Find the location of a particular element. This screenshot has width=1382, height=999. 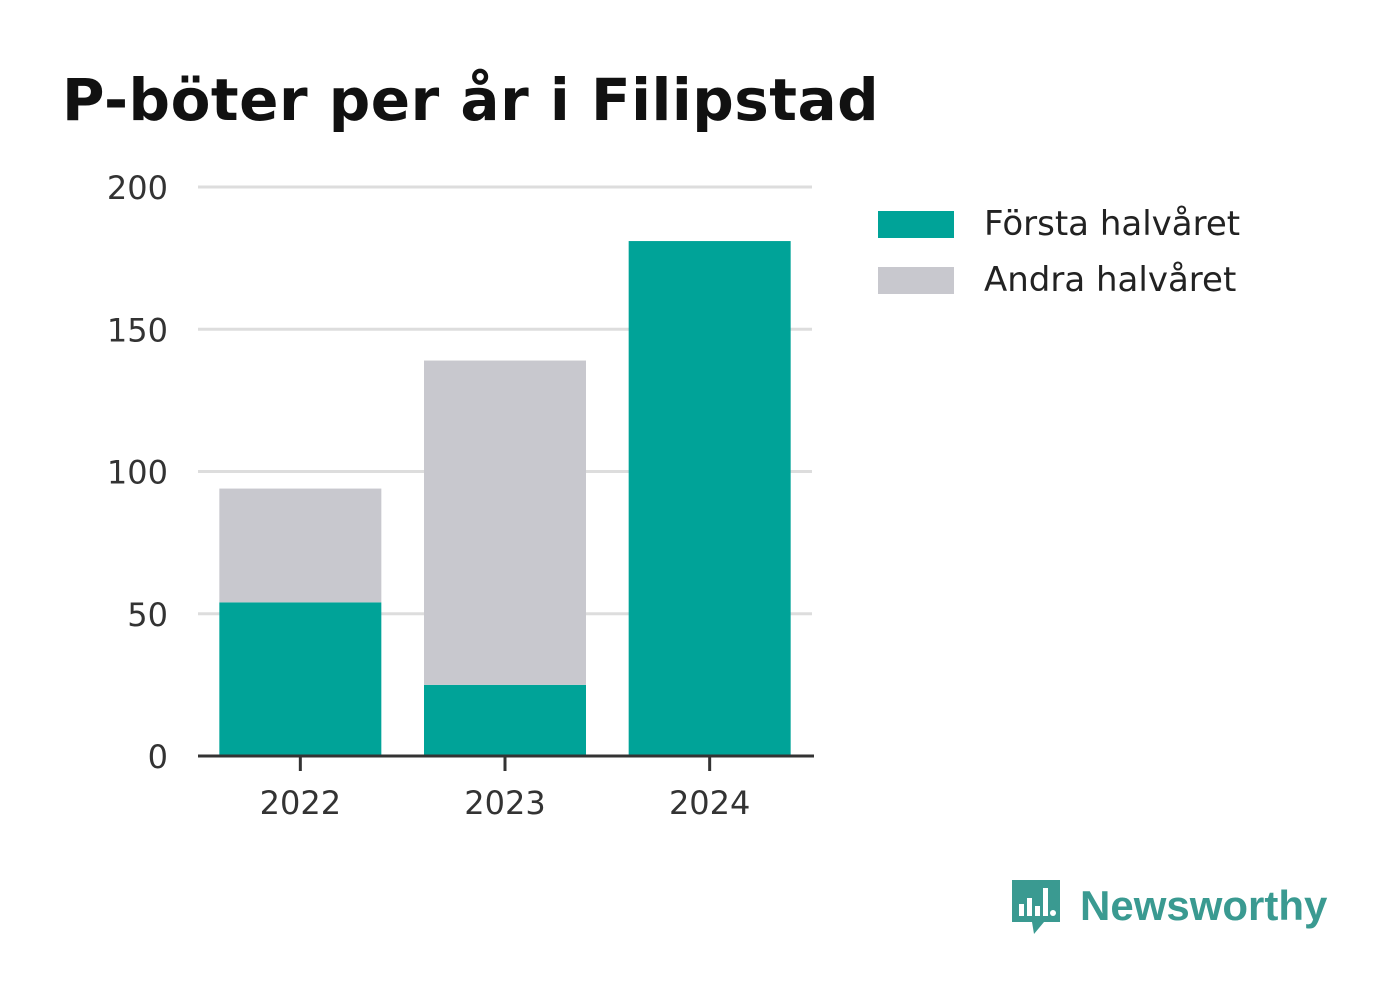

brand: Newsworthy is located at coordinates (1168, 906).